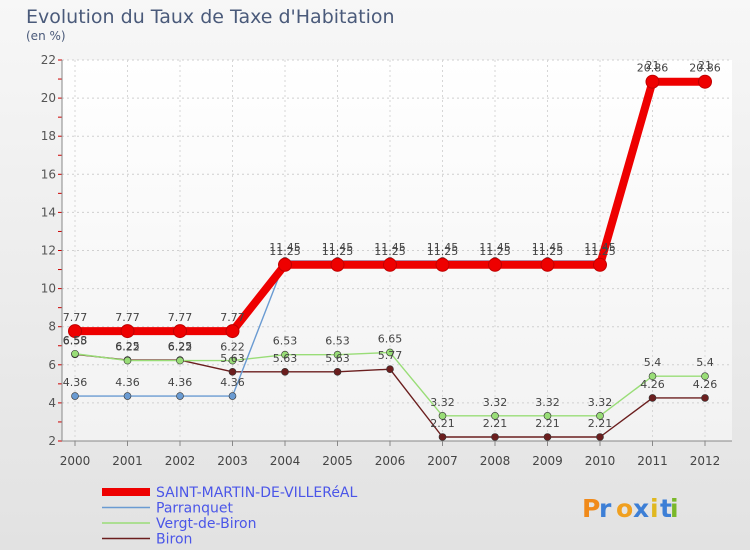 This screenshot has width=750, height=550. What do you see at coordinates (52, 441) in the screenshot?
I see `y-tick-label: 2` at bounding box center [52, 441].